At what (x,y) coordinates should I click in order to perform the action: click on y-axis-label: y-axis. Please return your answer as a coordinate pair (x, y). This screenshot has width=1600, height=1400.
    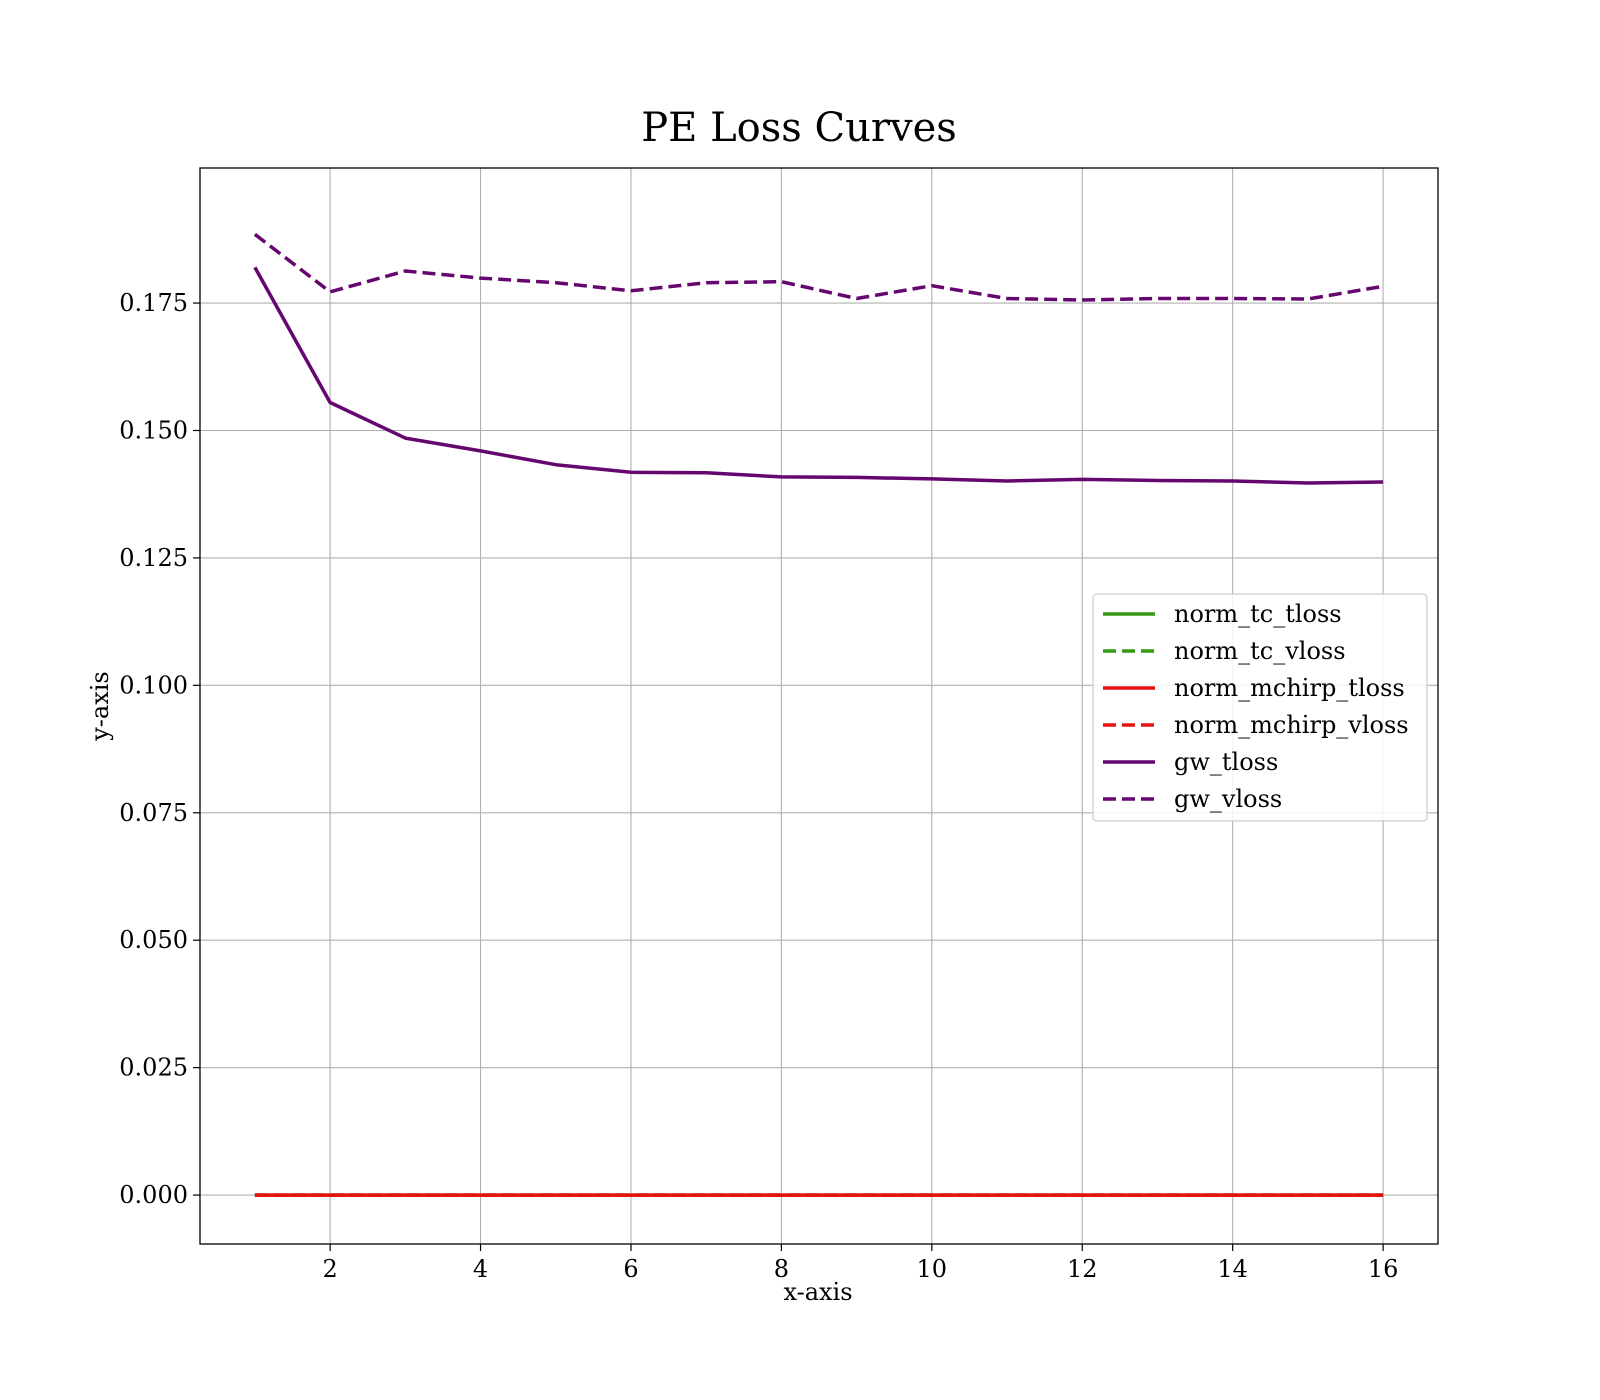
    Looking at the image, I should click on (100, 706).